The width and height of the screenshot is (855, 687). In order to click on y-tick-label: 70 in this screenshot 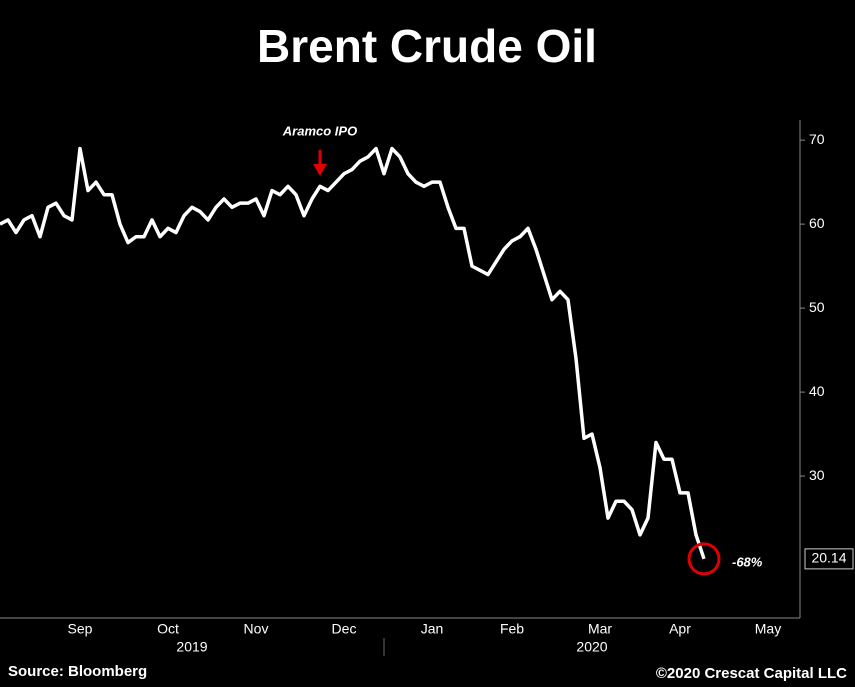, I will do `click(817, 139)`.